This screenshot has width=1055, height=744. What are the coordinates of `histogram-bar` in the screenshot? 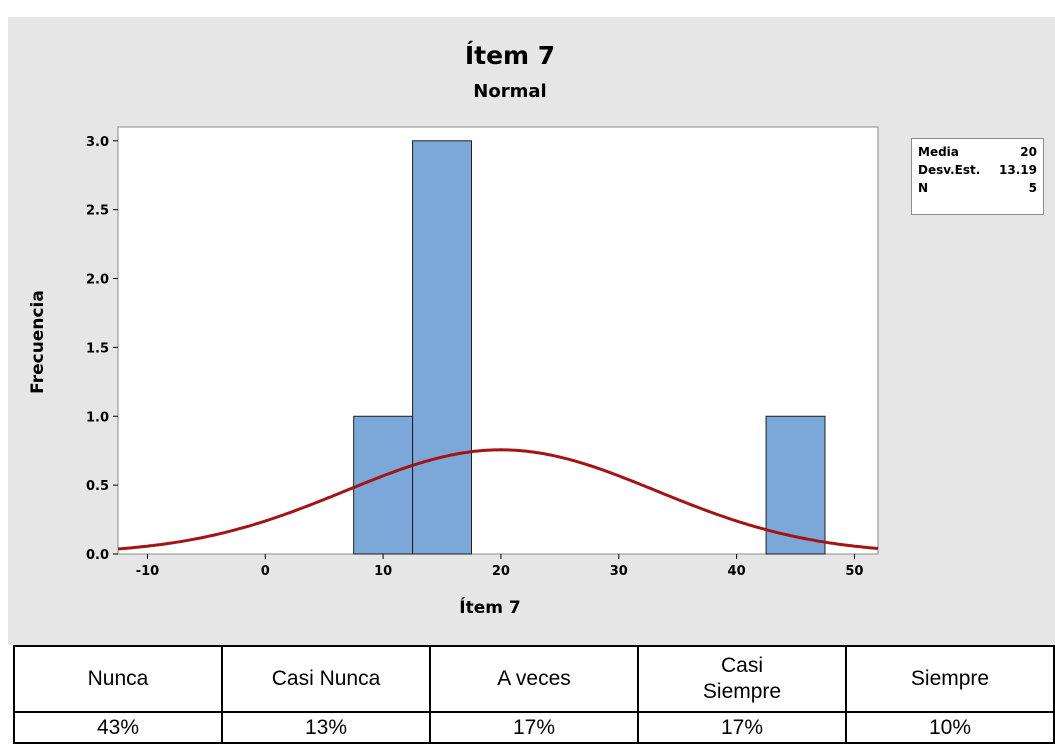 It's located at (442, 347).